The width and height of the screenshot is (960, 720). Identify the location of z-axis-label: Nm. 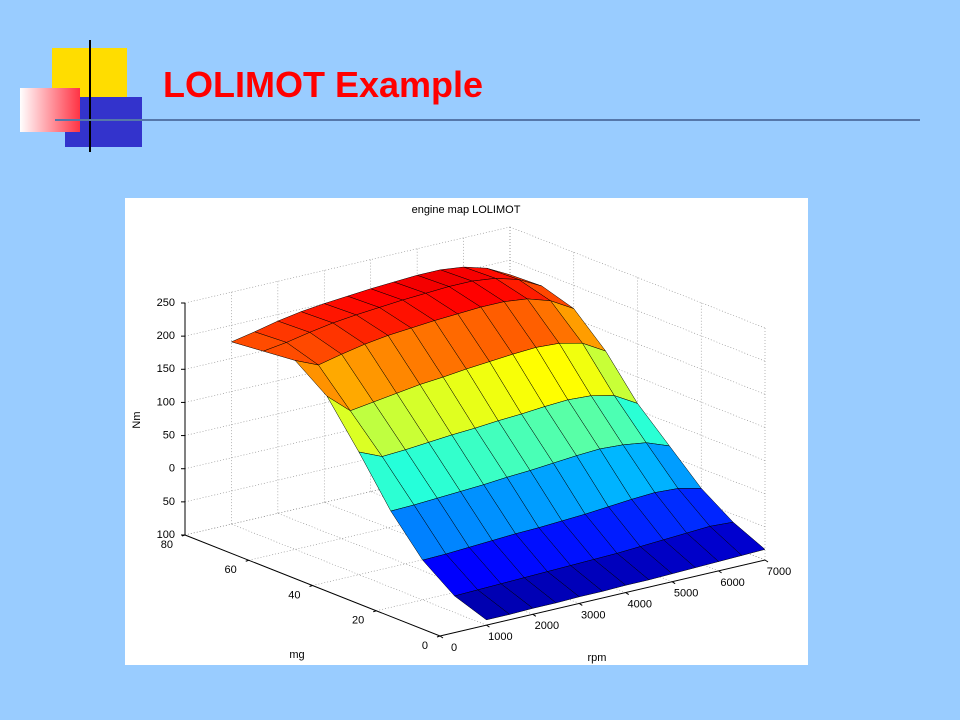
(137, 419).